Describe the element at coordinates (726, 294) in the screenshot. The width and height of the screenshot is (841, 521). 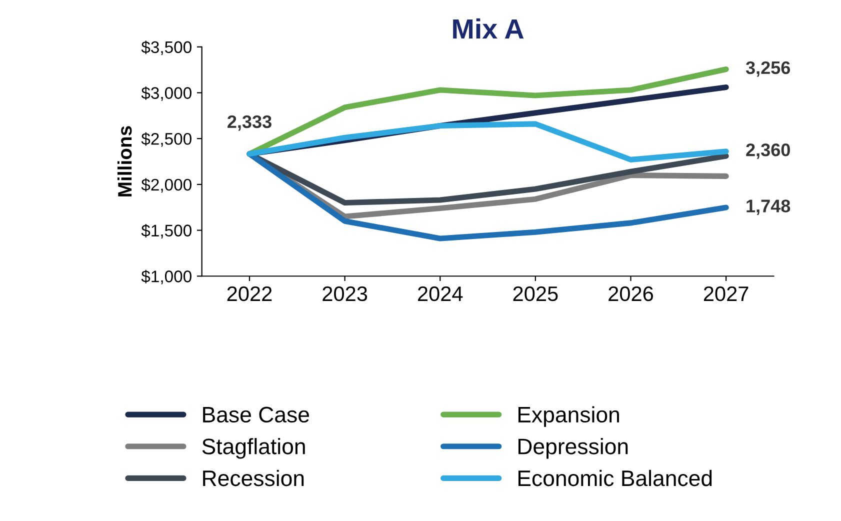
I see `x-tick-label: 2027` at that location.